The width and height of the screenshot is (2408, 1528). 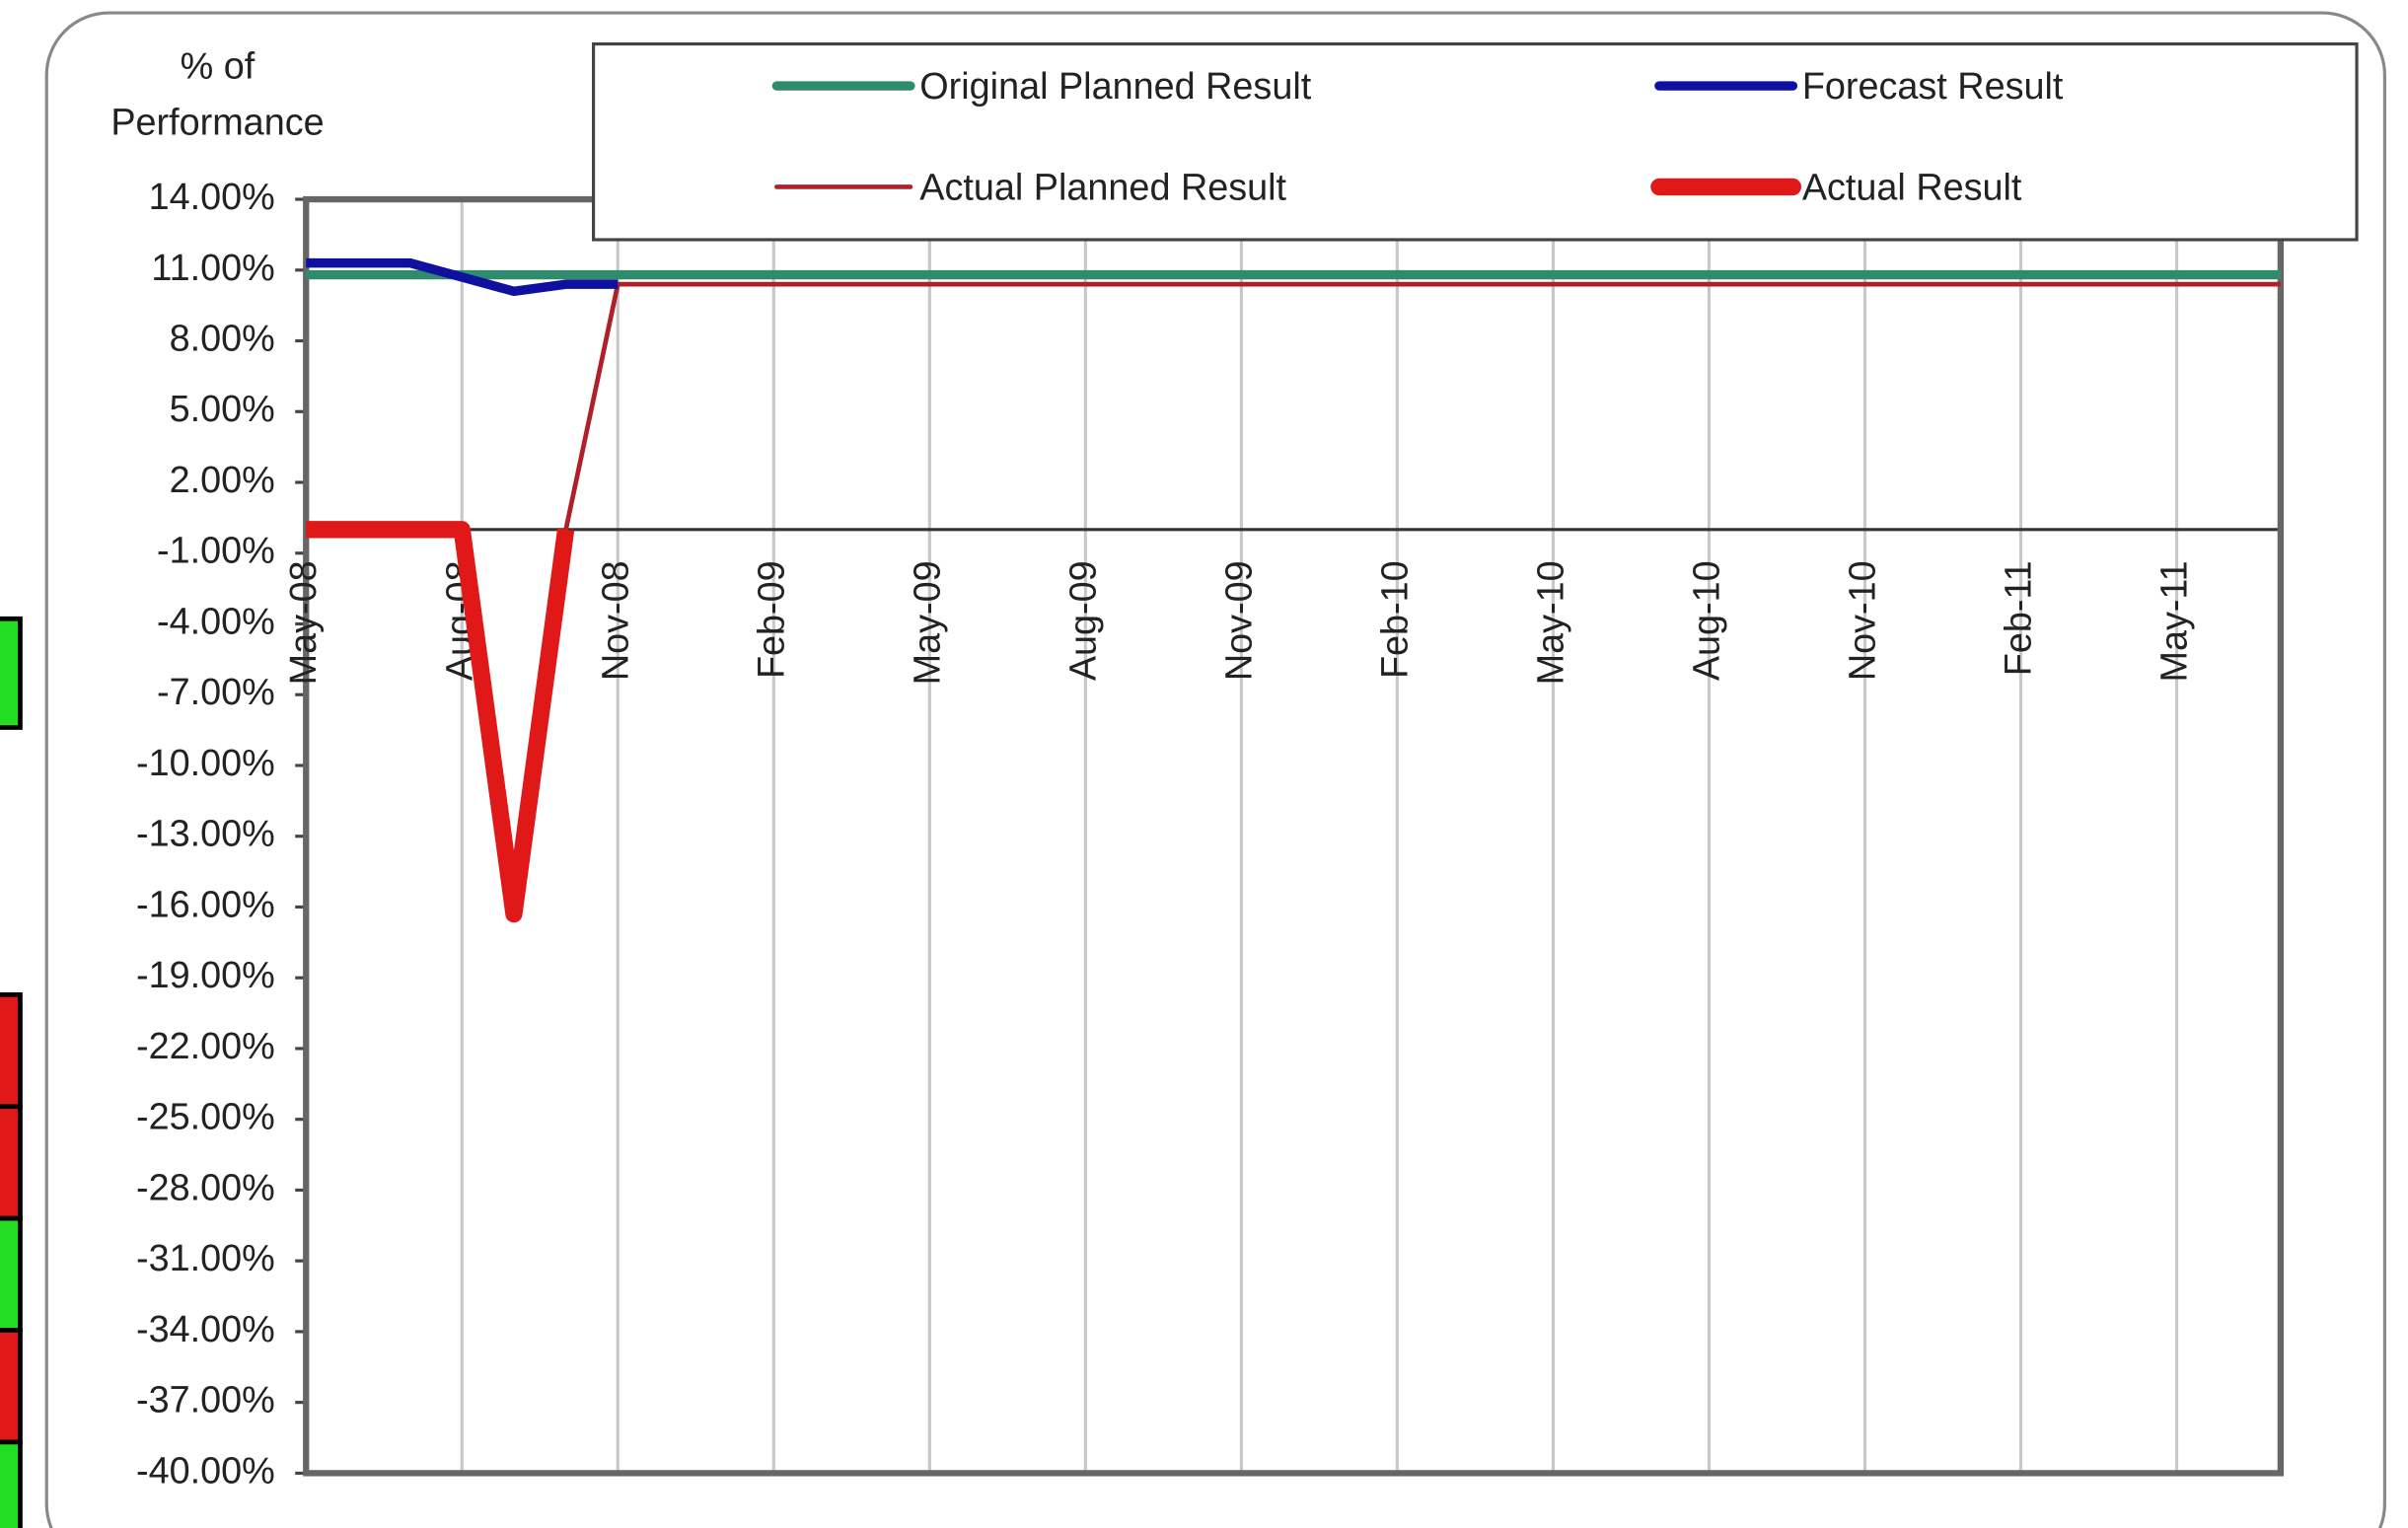 What do you see at coordinates (205, 1471) in the screenshot?
I see `y-tick-label: -40.00%` at bounding box center [205, 1471].